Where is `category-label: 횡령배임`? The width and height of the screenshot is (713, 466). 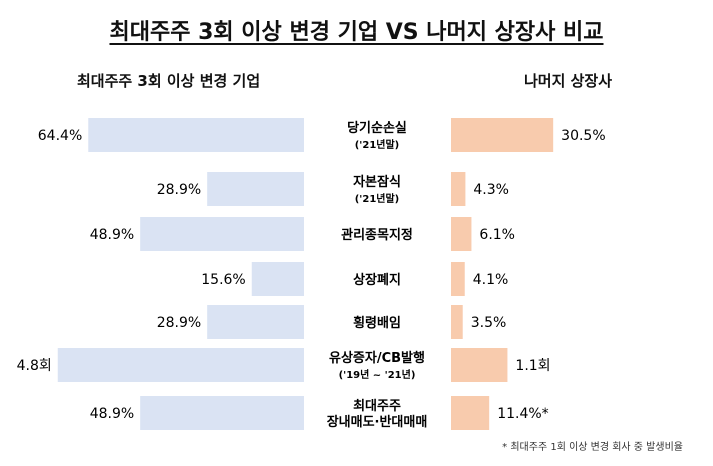 category-label: 횡령배임 is located at coordinates (377, 323).